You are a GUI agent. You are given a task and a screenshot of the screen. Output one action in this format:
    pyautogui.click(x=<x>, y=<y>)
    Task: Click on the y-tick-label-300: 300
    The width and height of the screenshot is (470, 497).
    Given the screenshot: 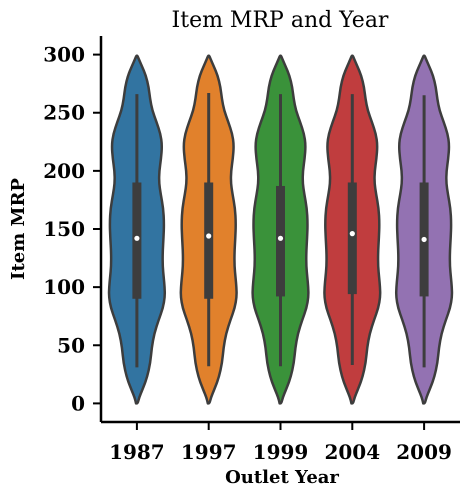 What is the action you would take?
    pyautogui.click(x=64, y=55)
    